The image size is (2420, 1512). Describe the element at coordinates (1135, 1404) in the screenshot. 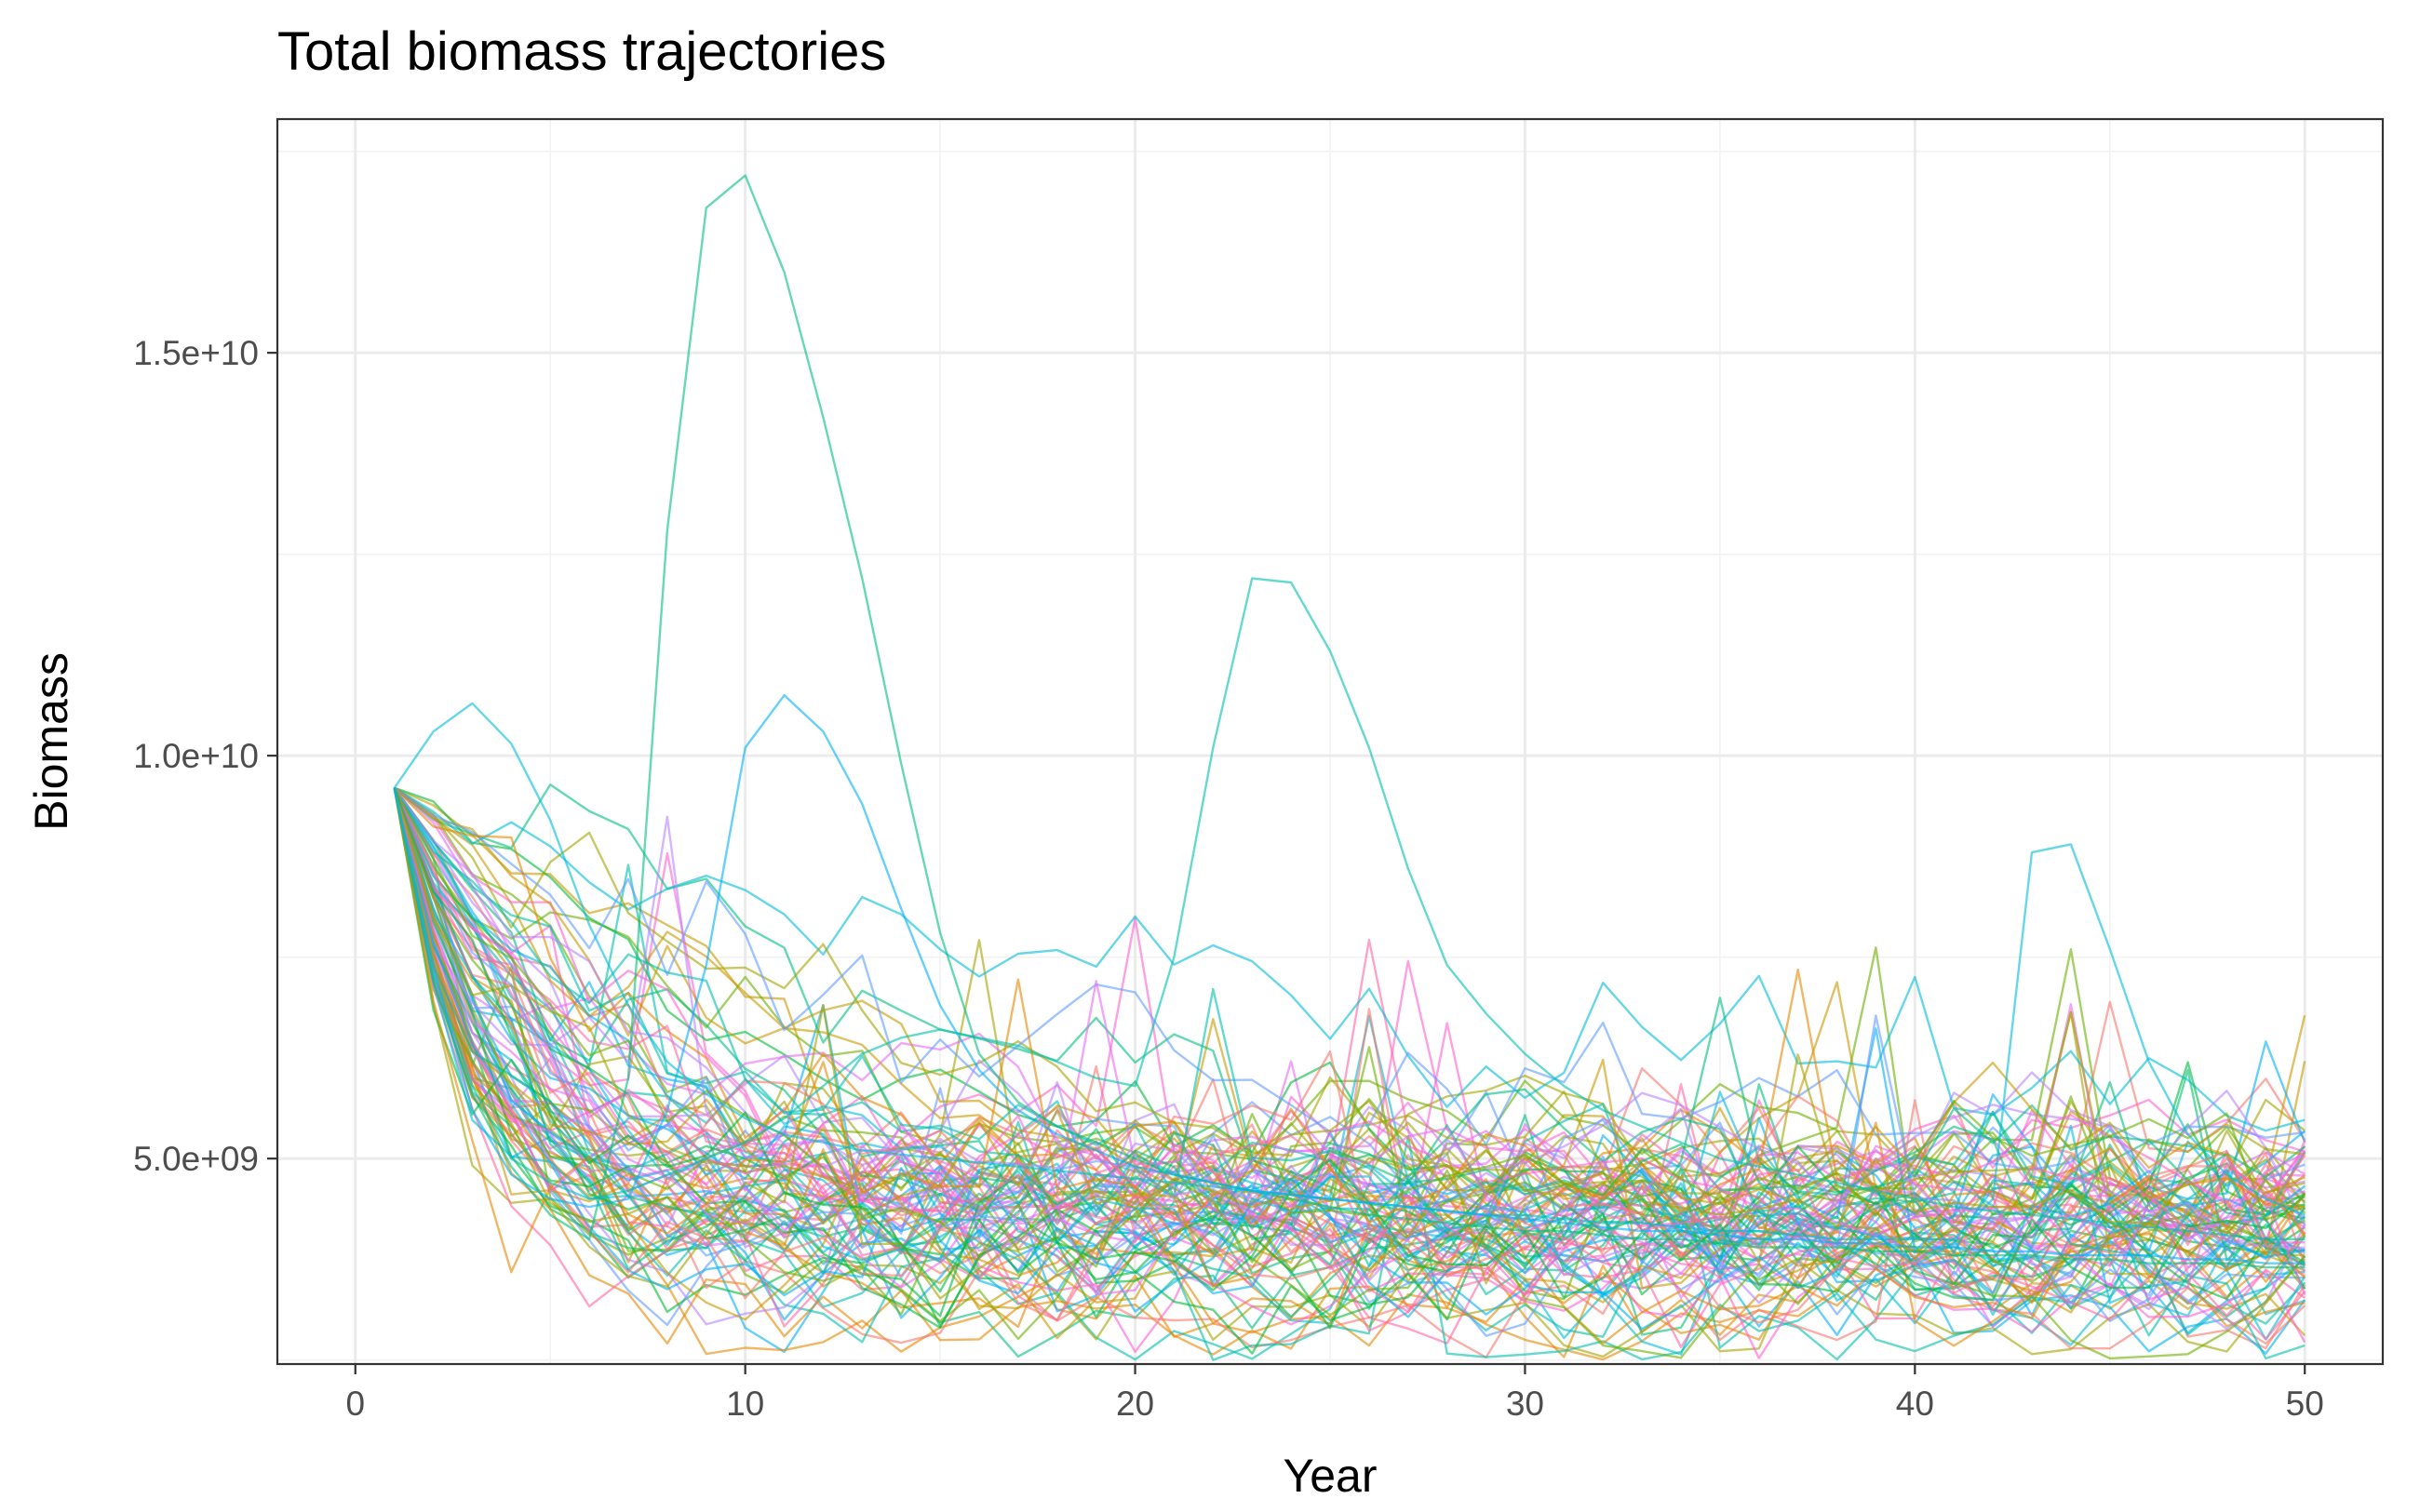

I see `x-tick-label: 20` at that location.